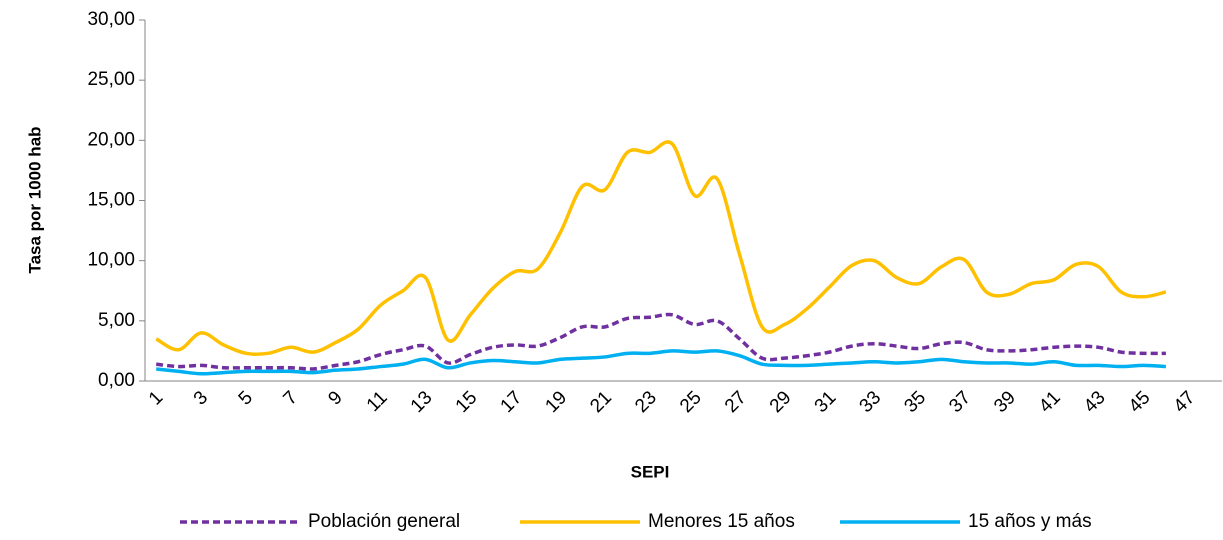 The height and width of the screenshot is (540, 1223). I want to click on y-tick-label: 20,00, so click(111, 139).